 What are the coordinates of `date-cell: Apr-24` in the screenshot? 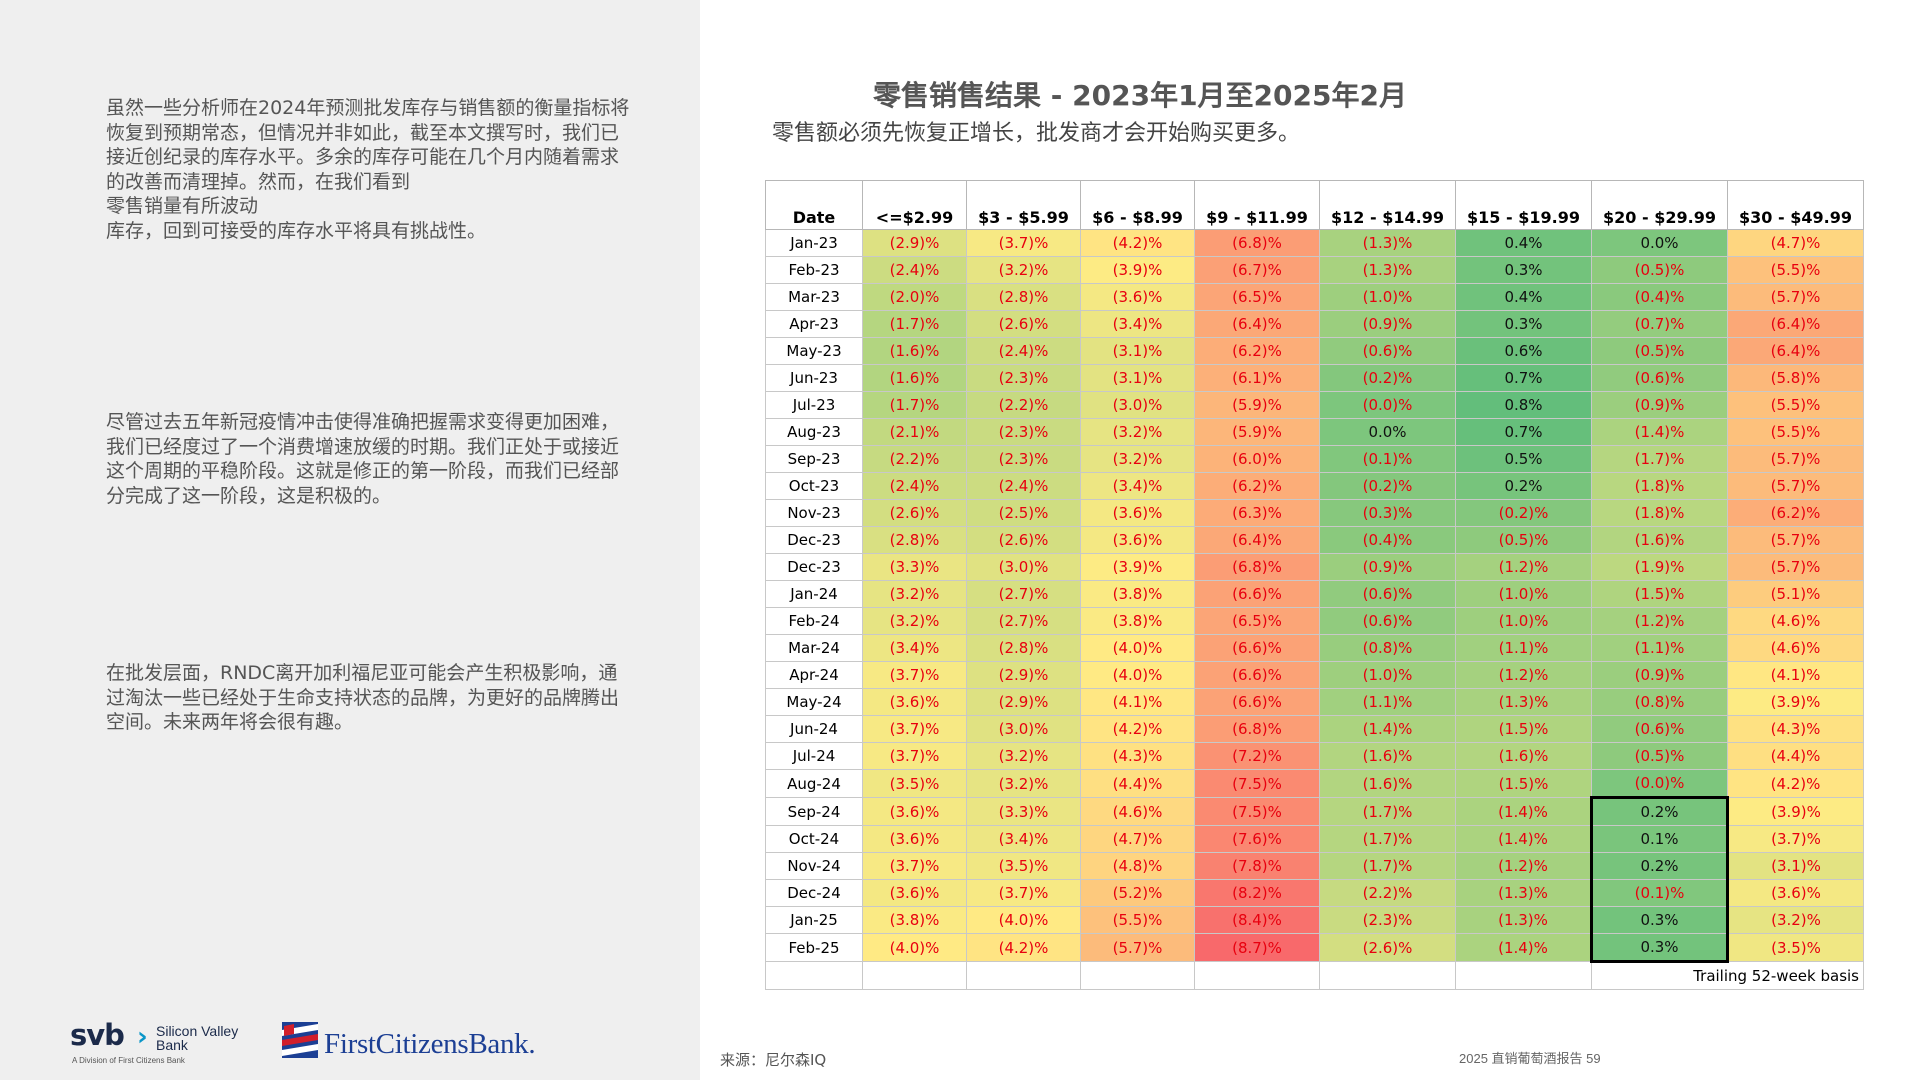 It's located at (814, 675).